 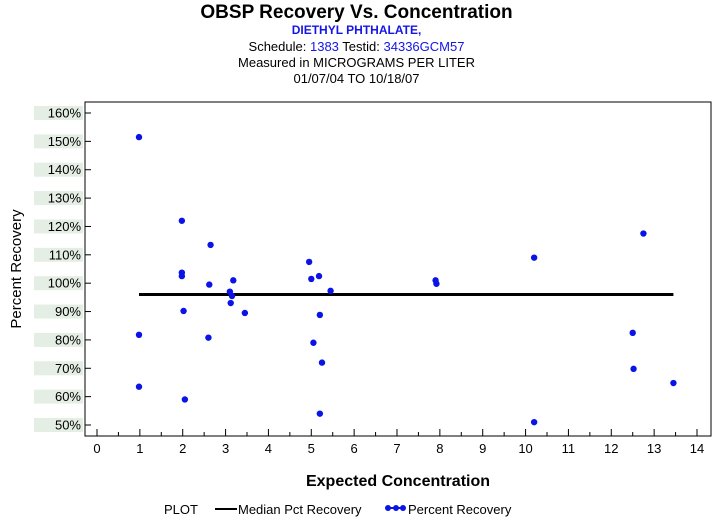 I want to click on schedule-value: 1383, so click(x=324, y=46).